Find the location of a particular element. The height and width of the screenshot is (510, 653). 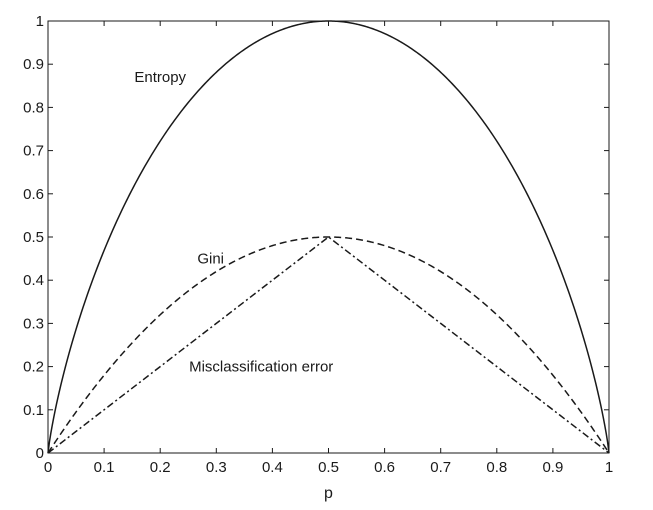

y-tick-label: 0.7 is located at coordinates (33, 151).